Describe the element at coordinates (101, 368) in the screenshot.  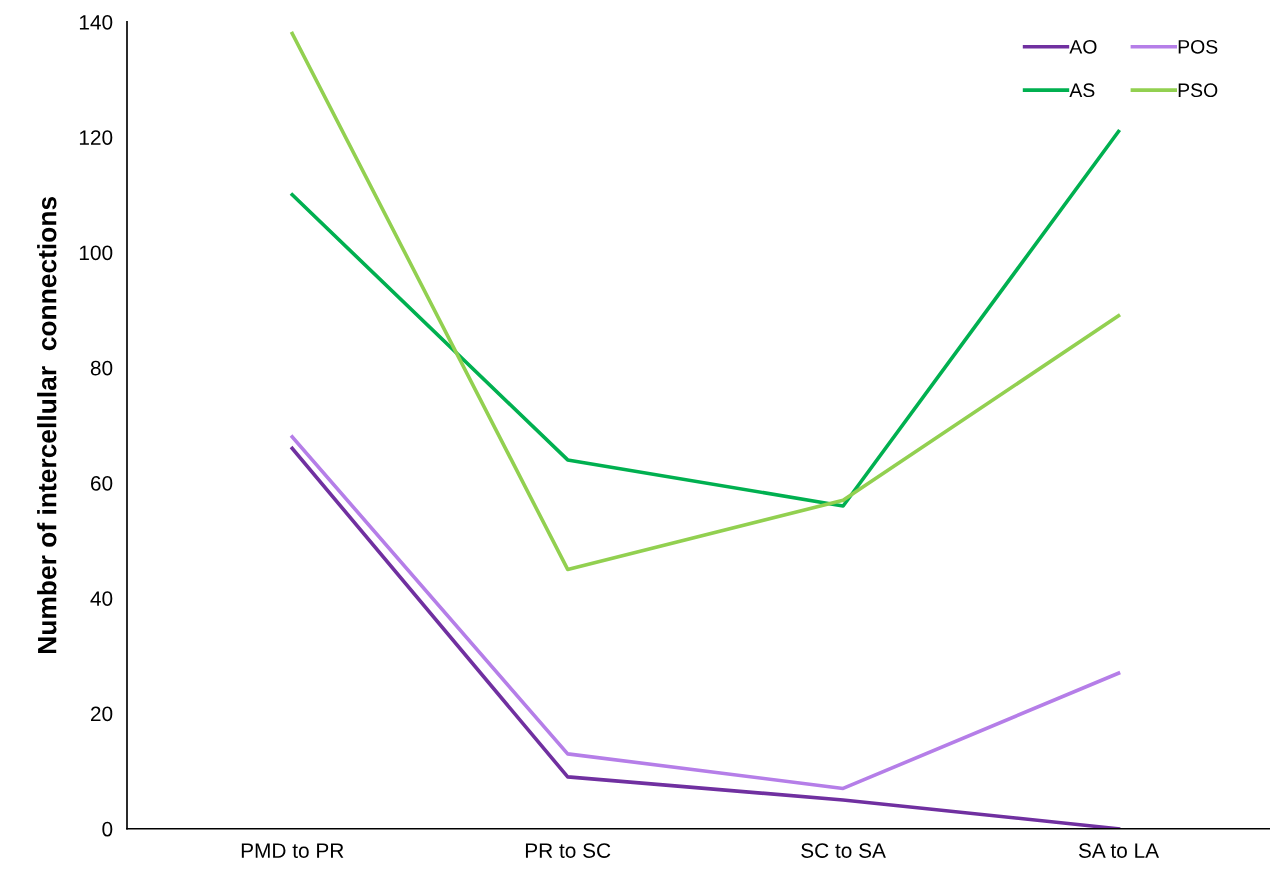
I see `y-tick-label: 80` at that location.